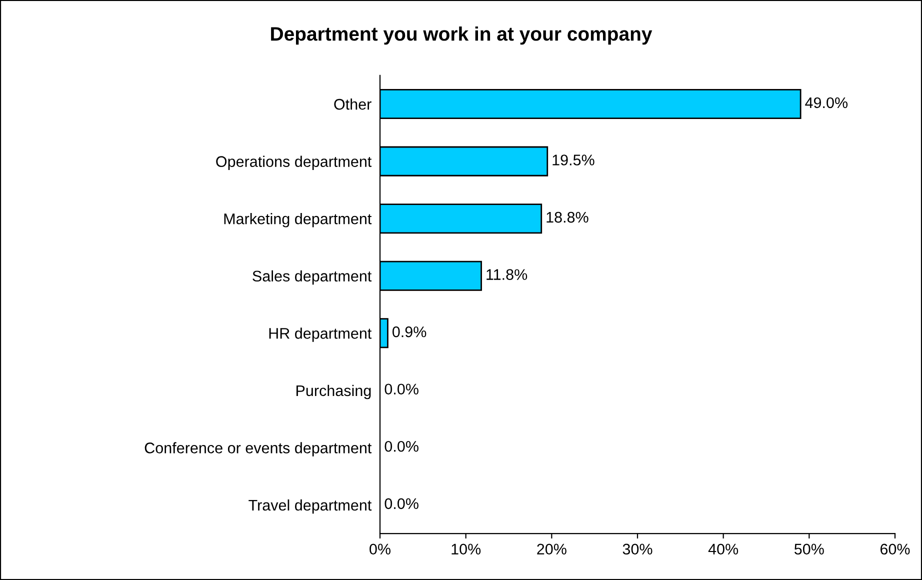 This screenshot has height=580, width=922. Describe the element at coordinates (573, 160) in the screenshot. I see `data-label: 19.5%` at that location.